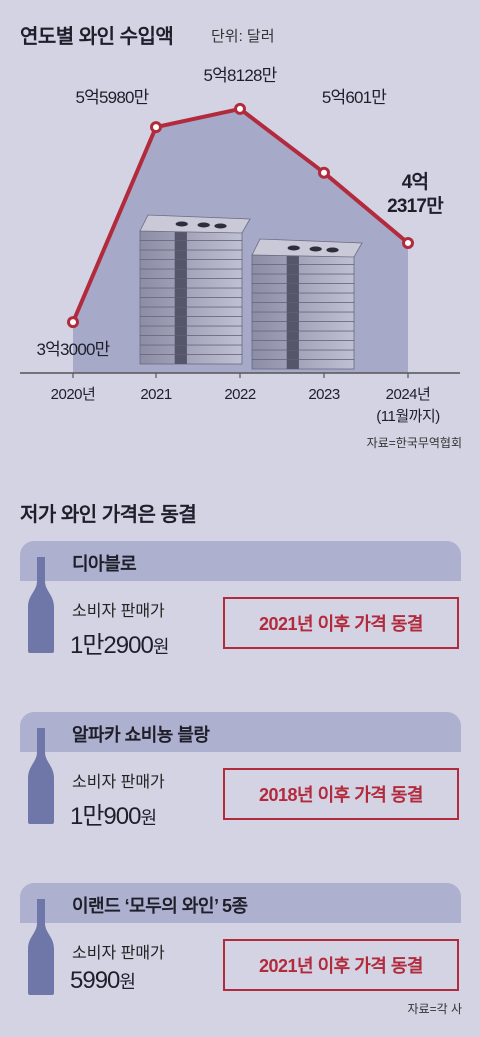 This screenshot has width=480, height=1037. Describe the element at coordinates (104, 564) in the screenshot. I see `wine-name: 디아블로` at that location.